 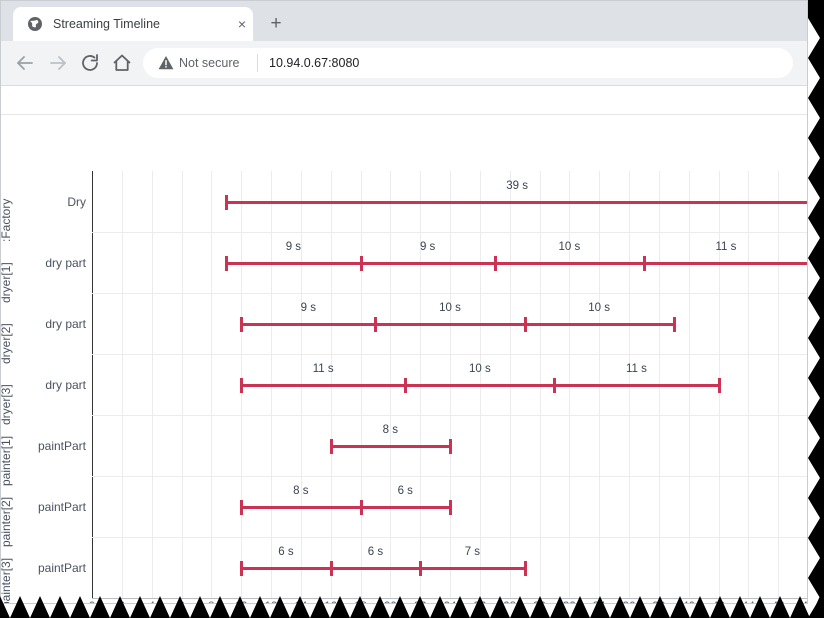 I want to click on x-axis-tick-label: 24, so click(x=450, y=602).